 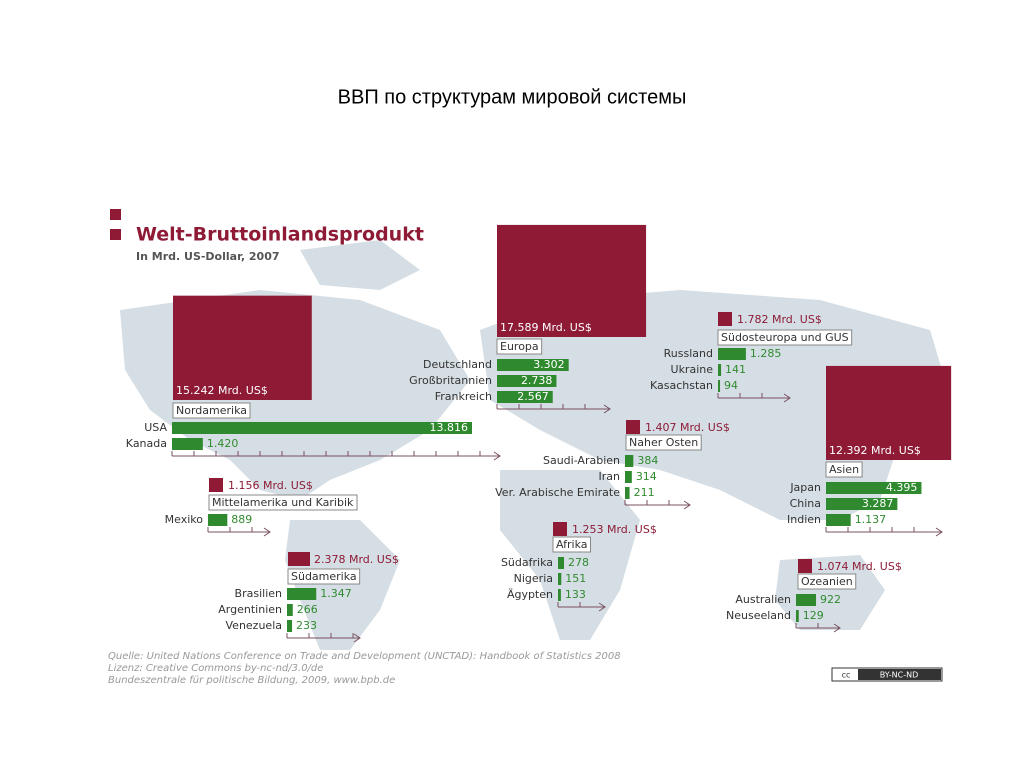 What do you see at coordinates (572, 544) in the screenshot?
I see `region-name: Afrika` at bounding box center [572, 544].